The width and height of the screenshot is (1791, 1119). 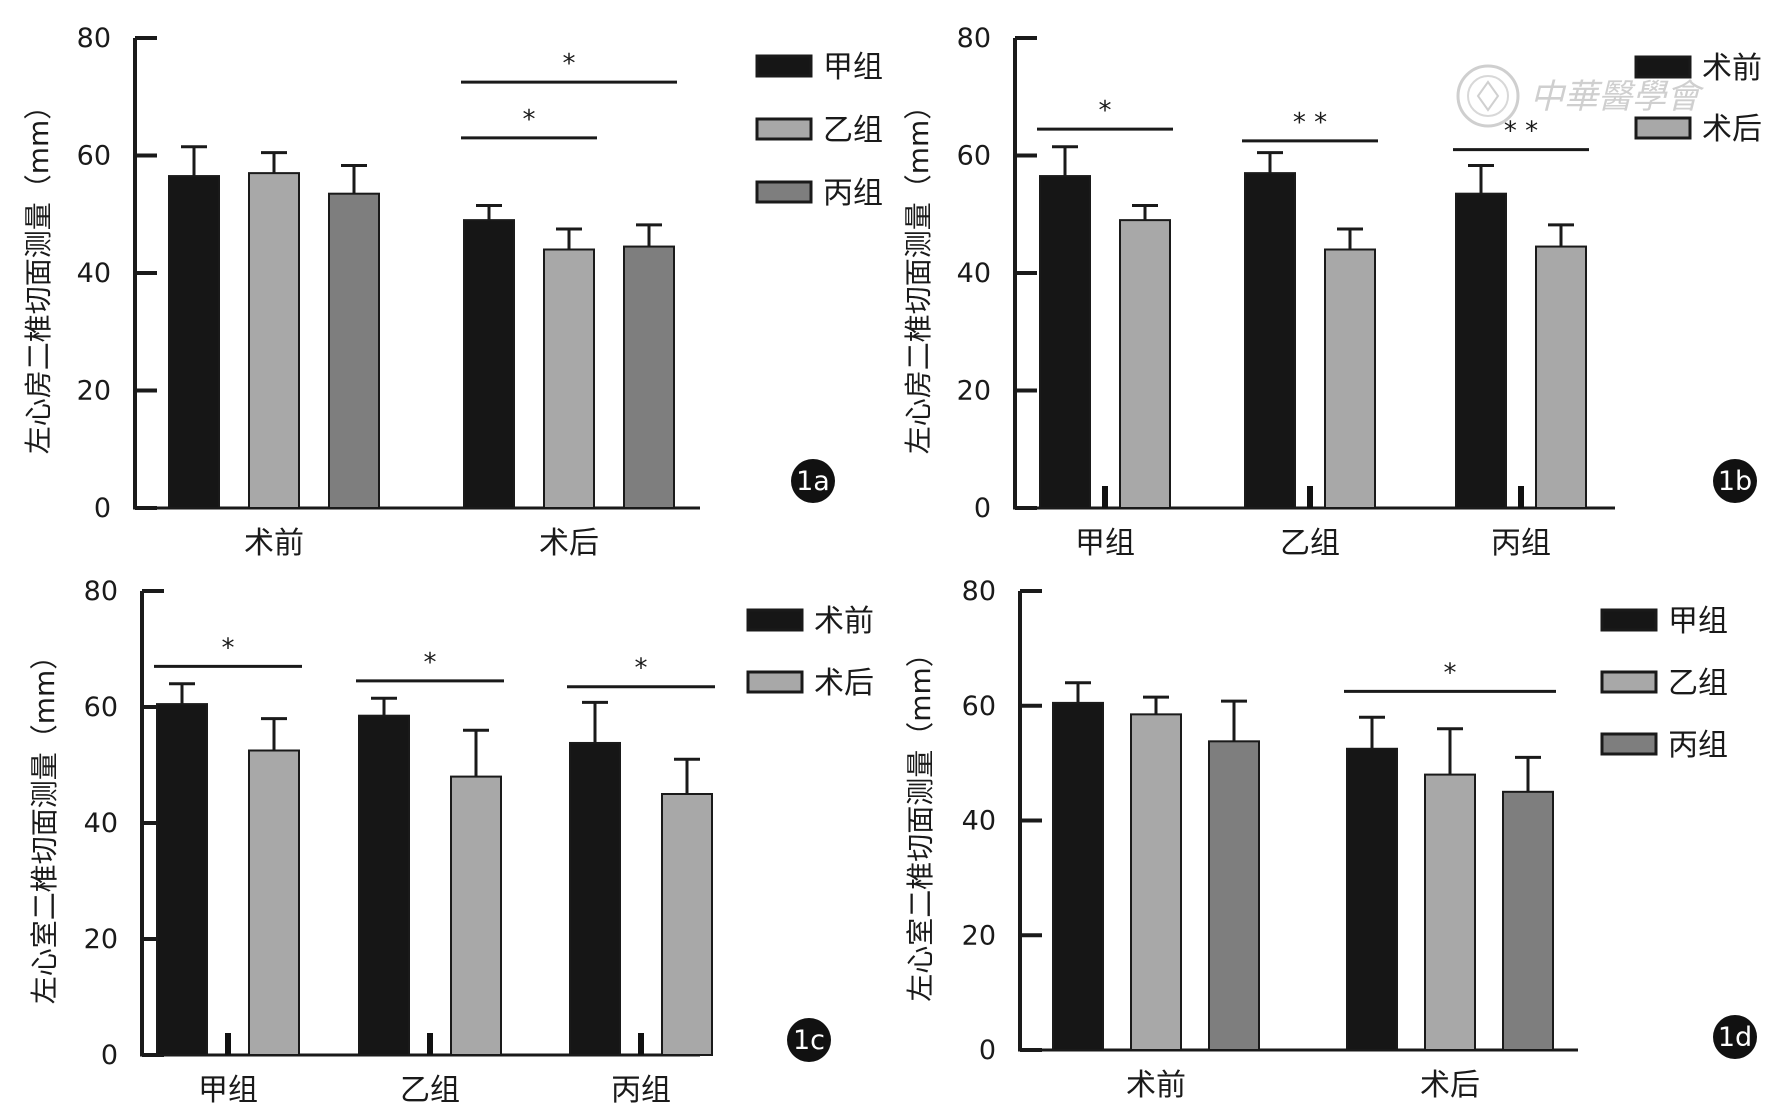 I want to click on panel-badge-label: 1a, so click(x=813, y=481).